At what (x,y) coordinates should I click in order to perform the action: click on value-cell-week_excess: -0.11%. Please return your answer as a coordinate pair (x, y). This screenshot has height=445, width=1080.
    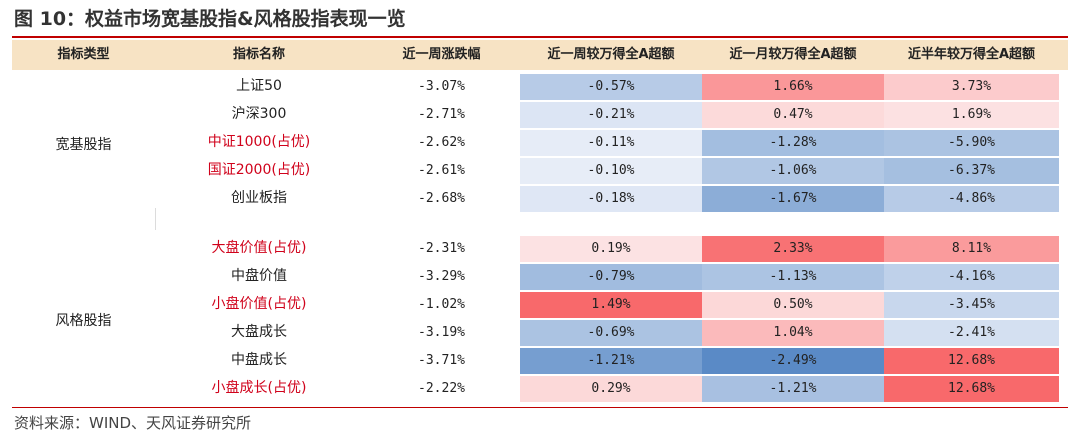
    Looking at the image, I should click on (611, 143).